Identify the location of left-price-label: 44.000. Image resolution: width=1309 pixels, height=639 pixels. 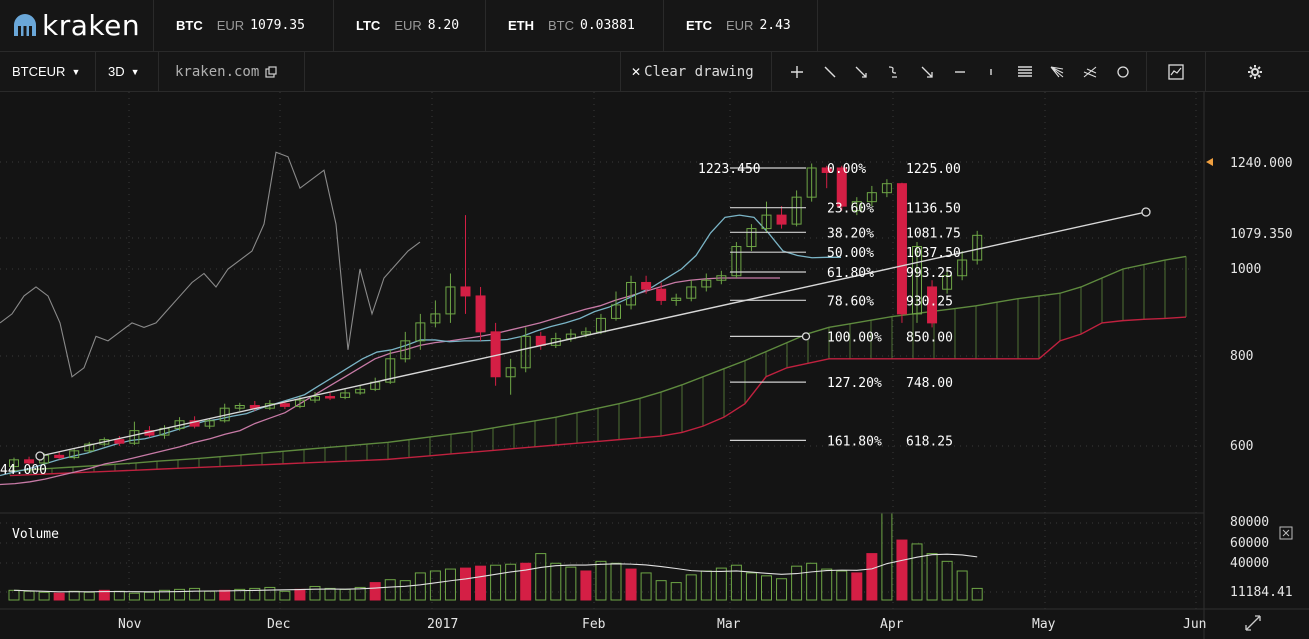
(23, 470).